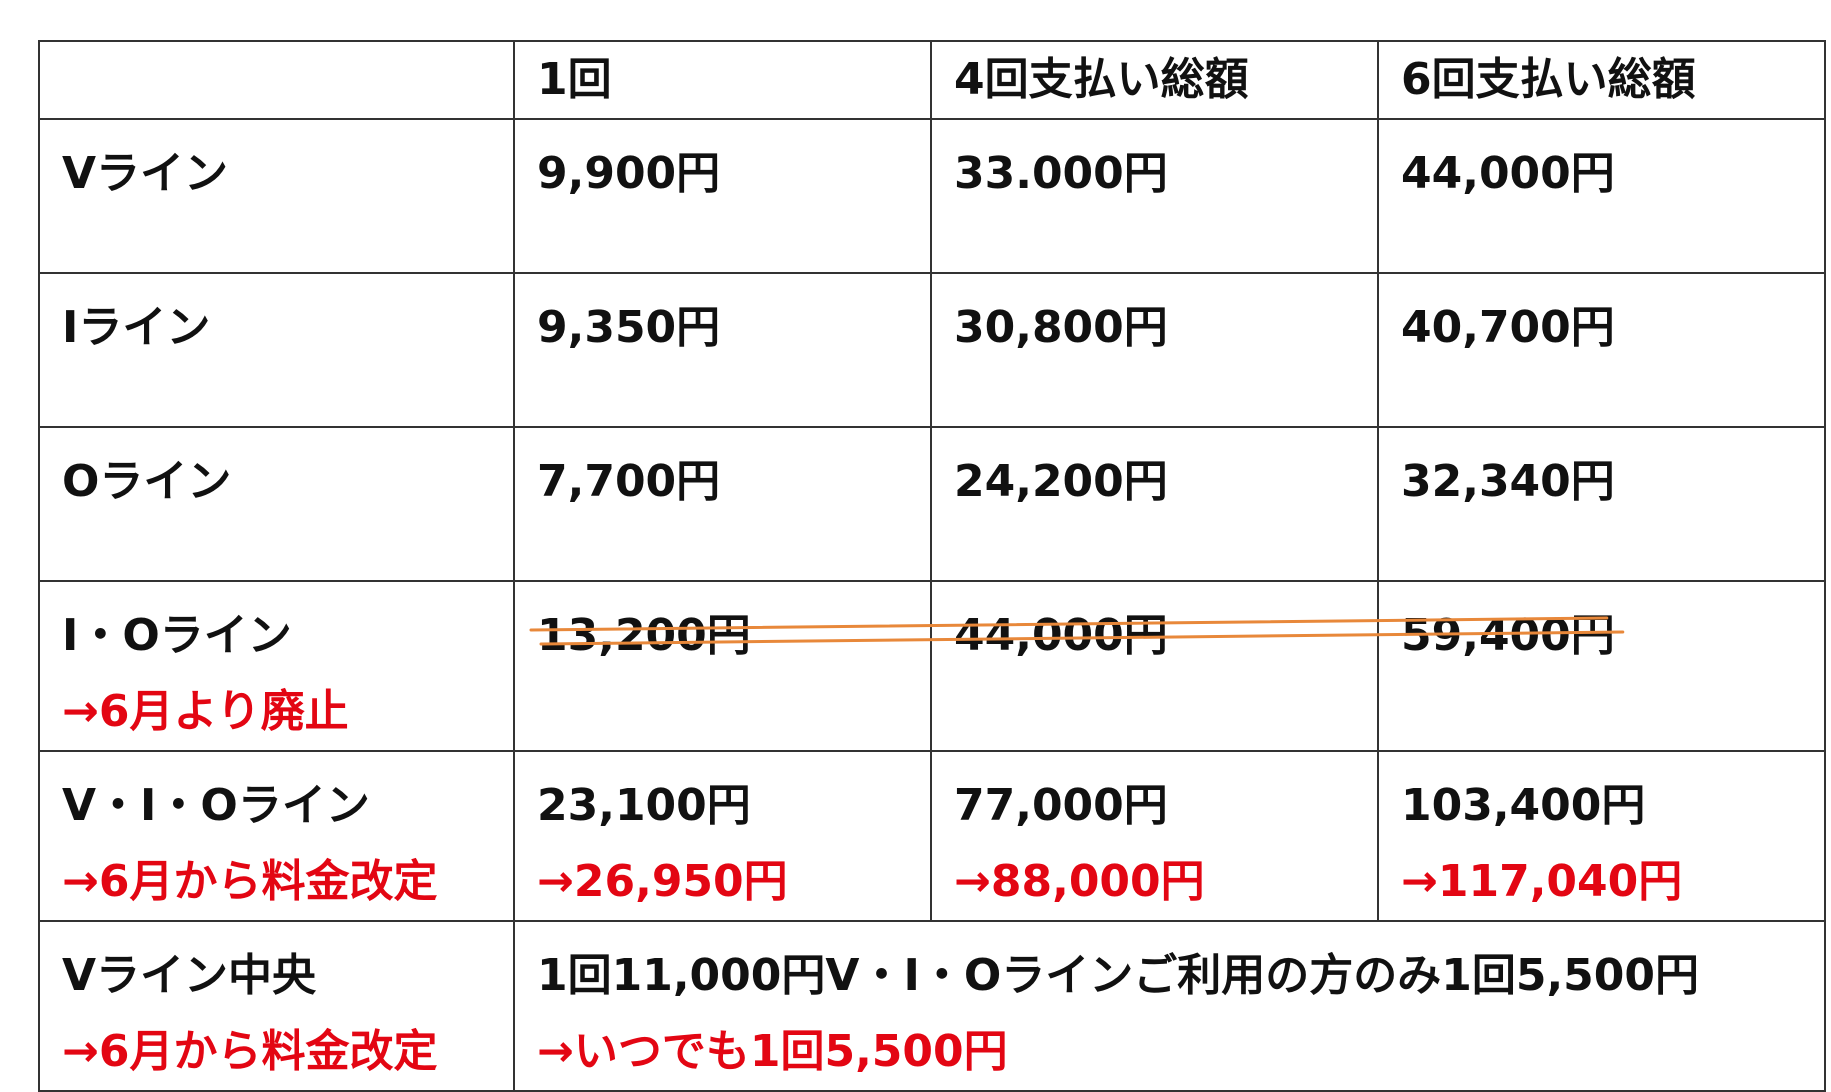  I want to click on row-name: Iライン, so click(136, 327).